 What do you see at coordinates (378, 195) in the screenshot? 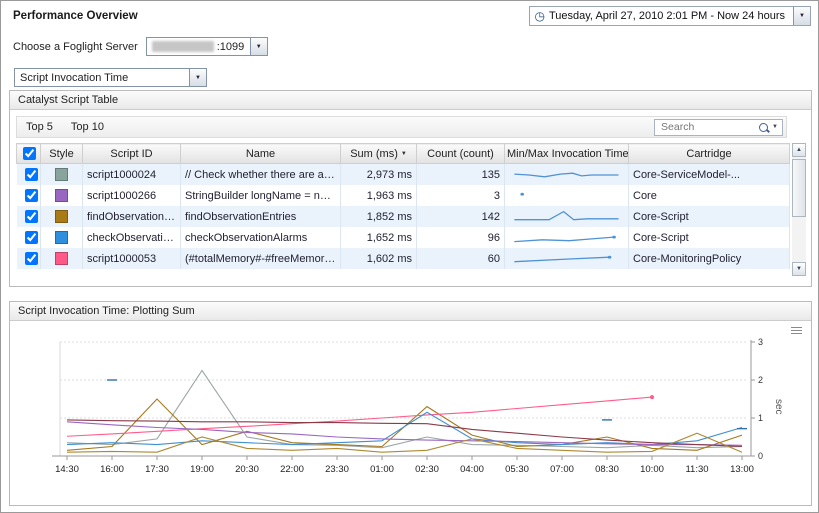
I see `sum-cell: 1,963 ms` at bounding box center [378, 195].